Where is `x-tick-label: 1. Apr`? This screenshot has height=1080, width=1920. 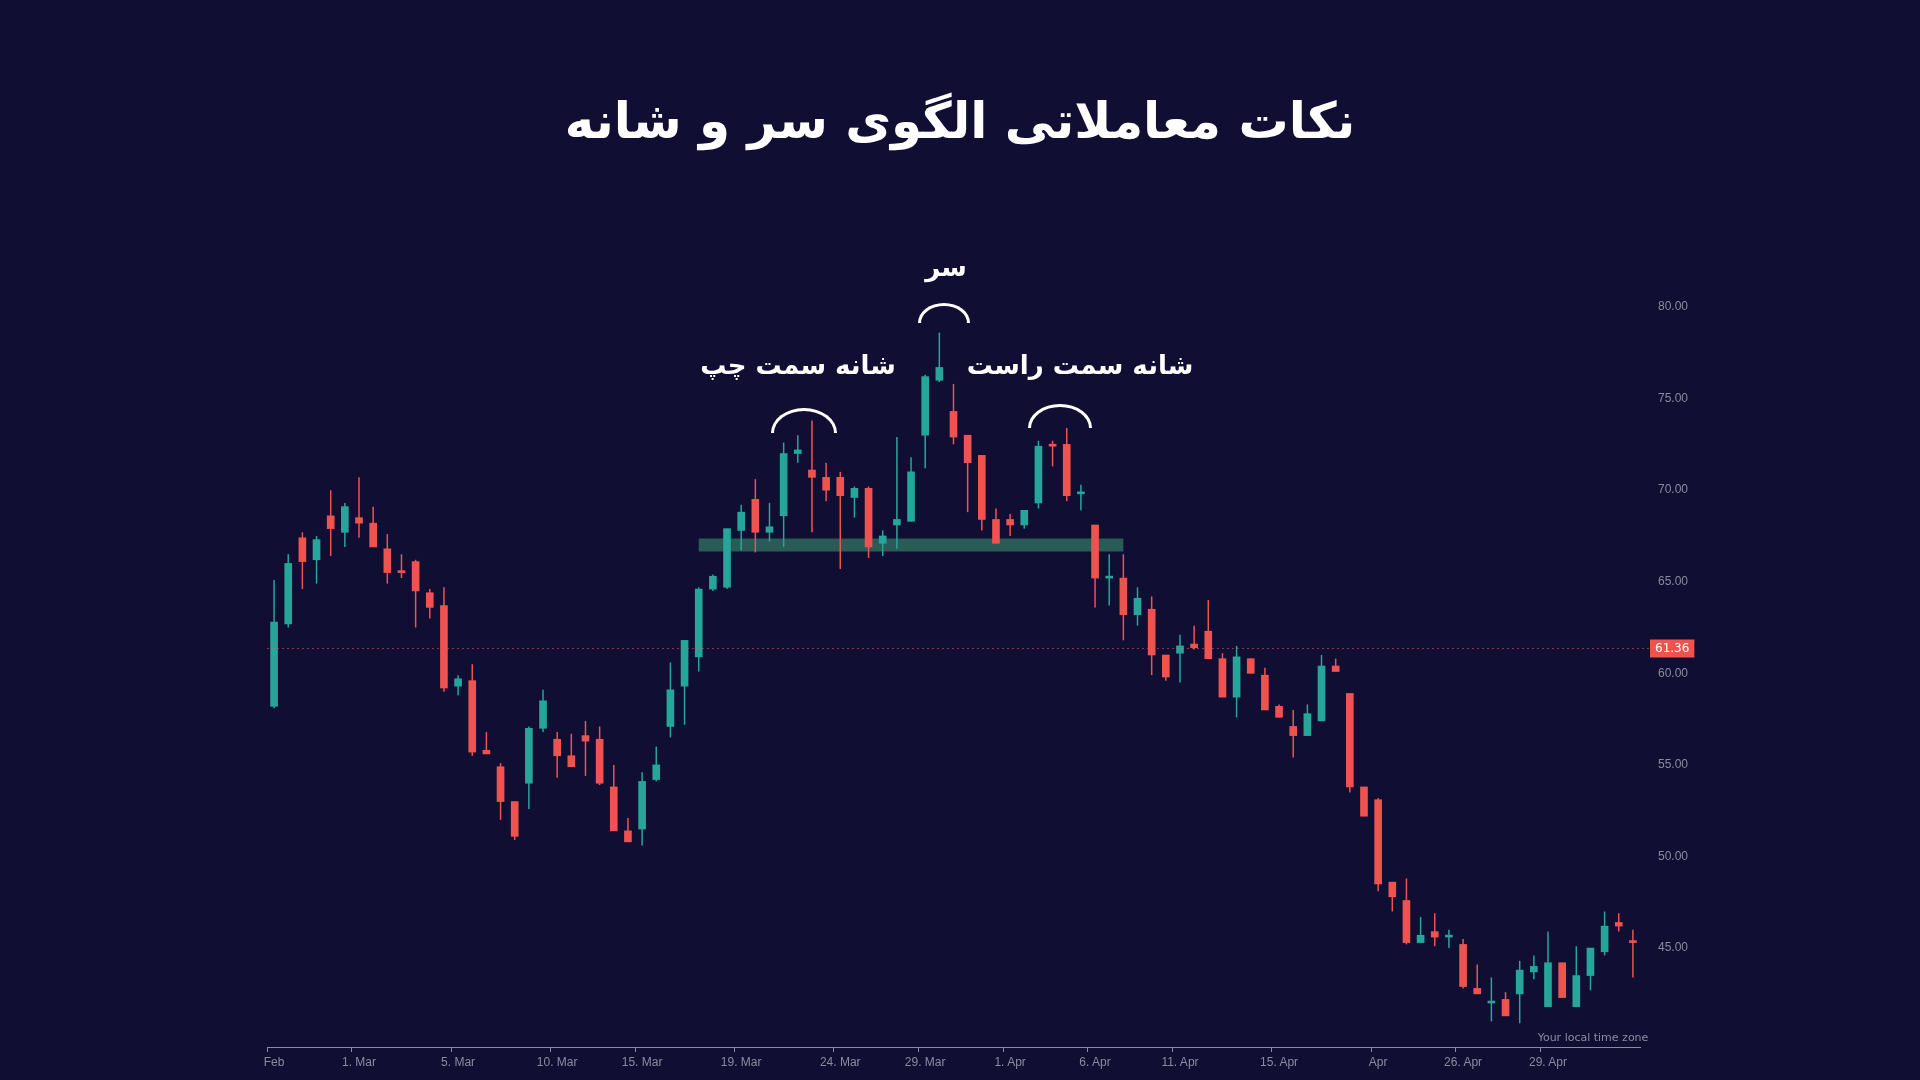
x-tick-label: 1. Apr is located at coordinates (1010, 1061).